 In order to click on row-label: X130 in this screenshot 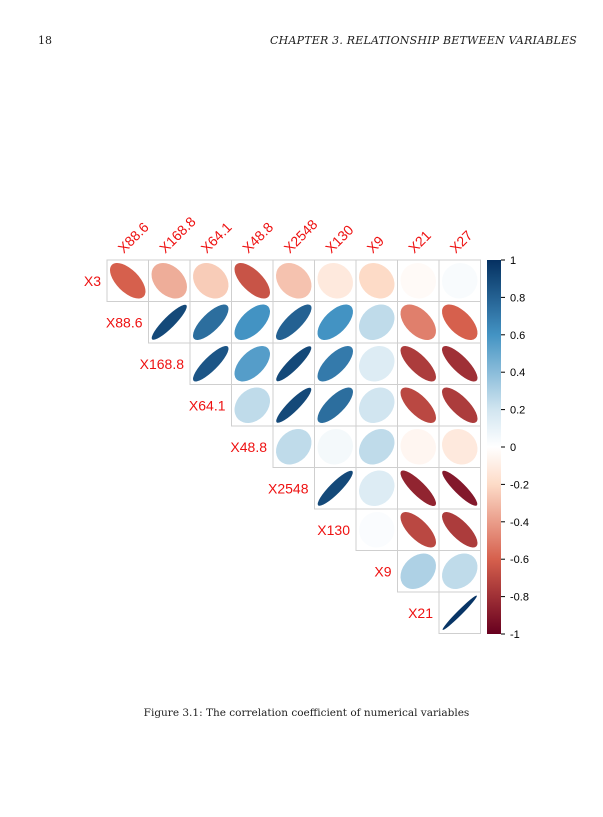, I will do `click(333, 530)`.